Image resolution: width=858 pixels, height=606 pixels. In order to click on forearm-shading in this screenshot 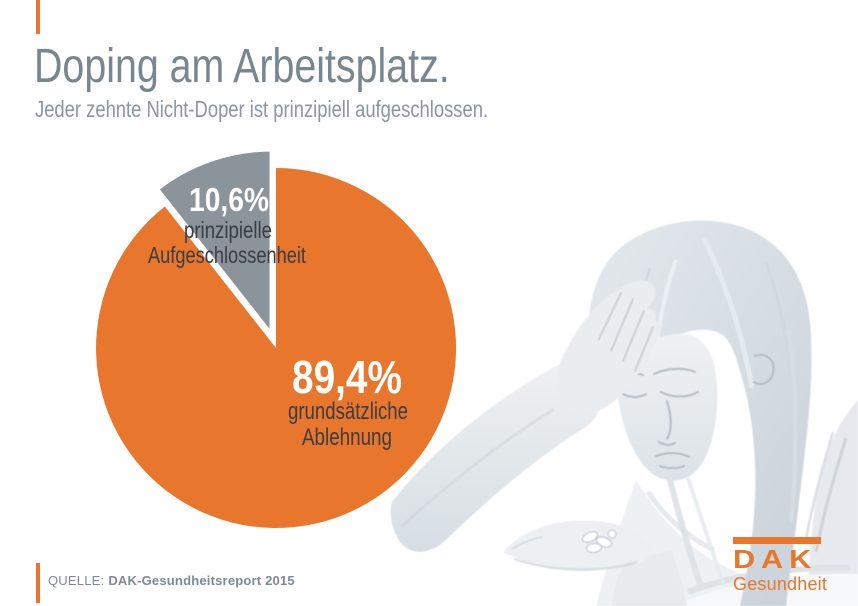, I will do `click(477, 468)`.